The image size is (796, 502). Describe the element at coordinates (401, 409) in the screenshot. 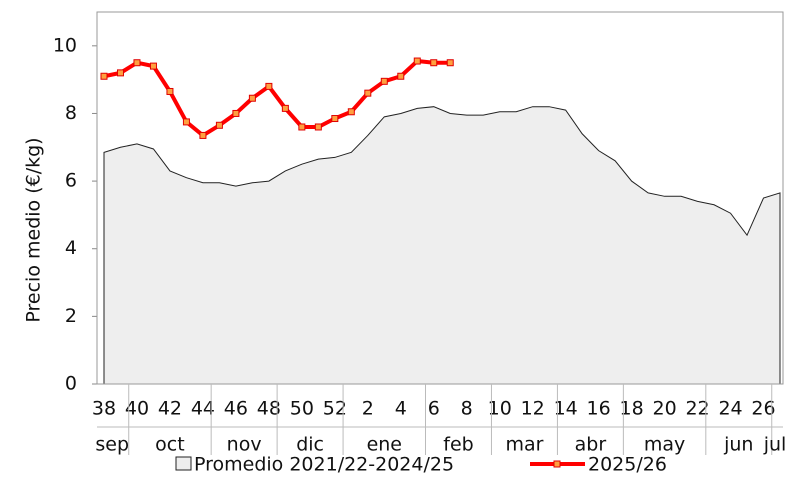

I see `x-tick-label: 4` at that location.